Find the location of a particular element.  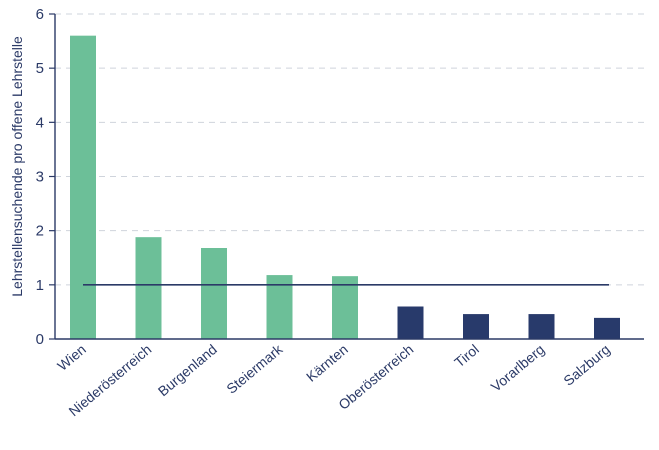

y-tick-label: 5 is located at coordinates (40, 68).